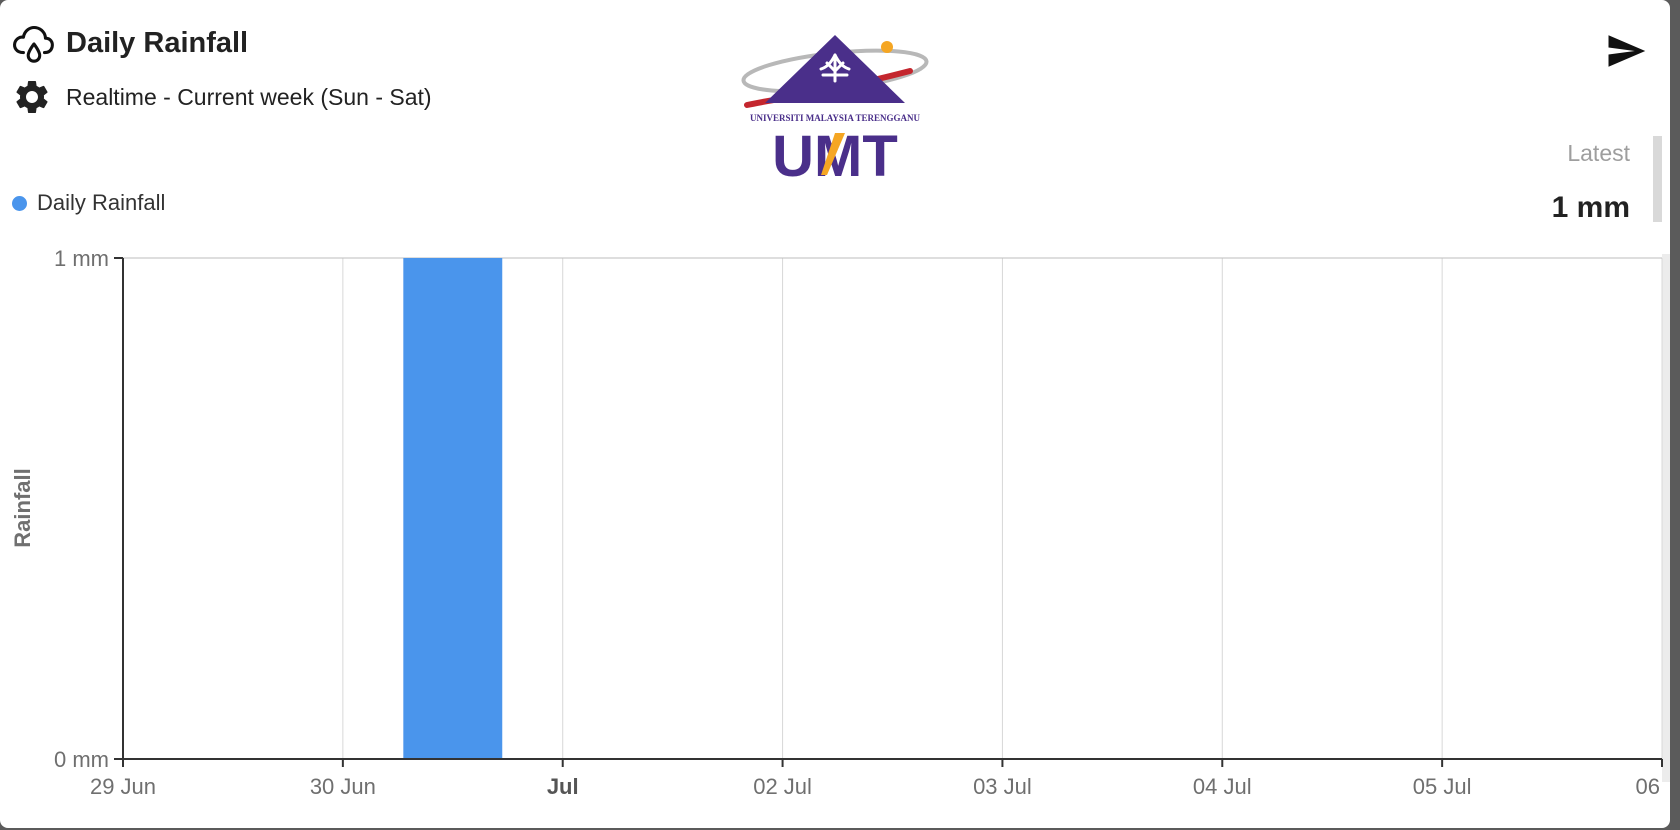 This screenshot has height=830, width=1680. I want to click on chart-legend: Daily Rainfall, so click(88, 203).